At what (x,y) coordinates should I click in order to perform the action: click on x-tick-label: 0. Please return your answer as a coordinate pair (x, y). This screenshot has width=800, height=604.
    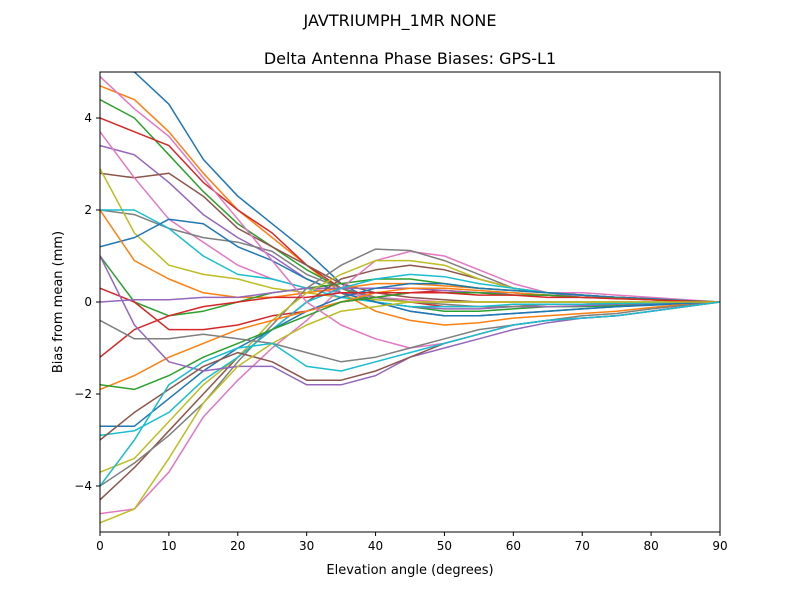
    Looking at the image, I should click on (100, 546).